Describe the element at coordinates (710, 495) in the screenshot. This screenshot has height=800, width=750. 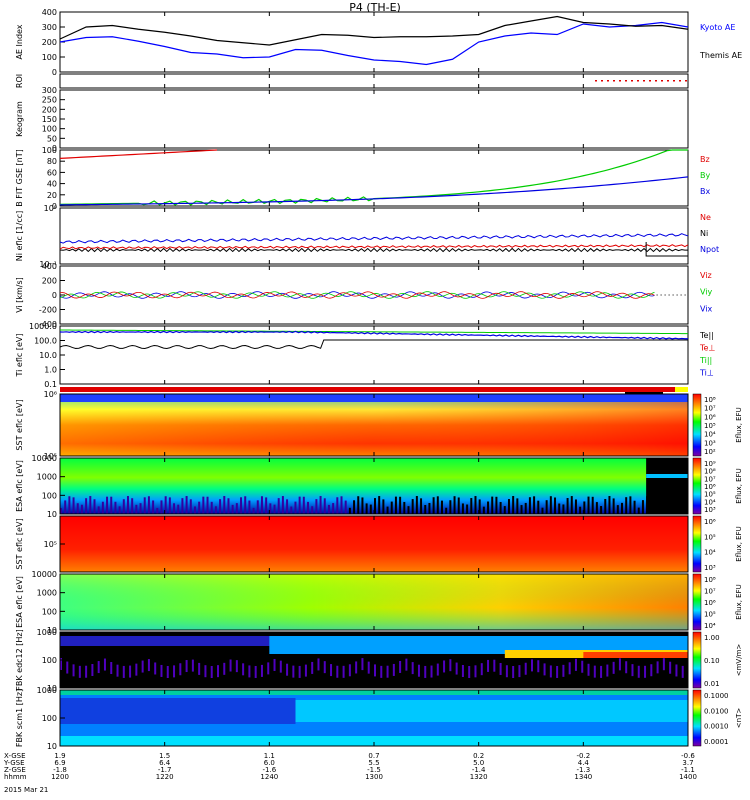
I see `esa_e-colorbar-tick: 10⁵` at that location.